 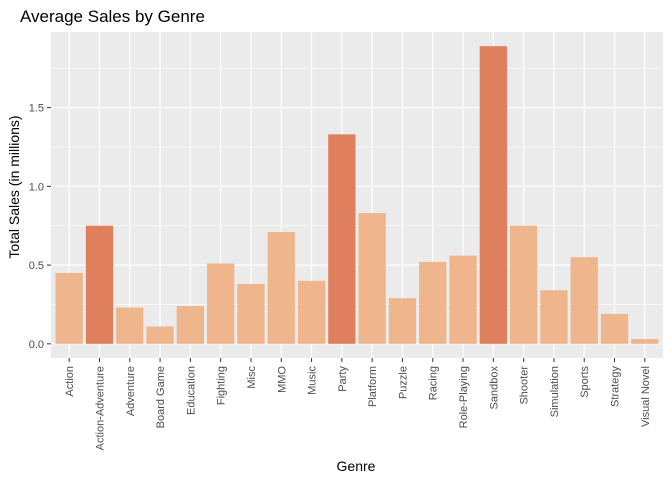 What do you see at coordinates (161, 397) in the screenshot?
I see `x-tick-label: Board Game` at bounding box center [161, 397].